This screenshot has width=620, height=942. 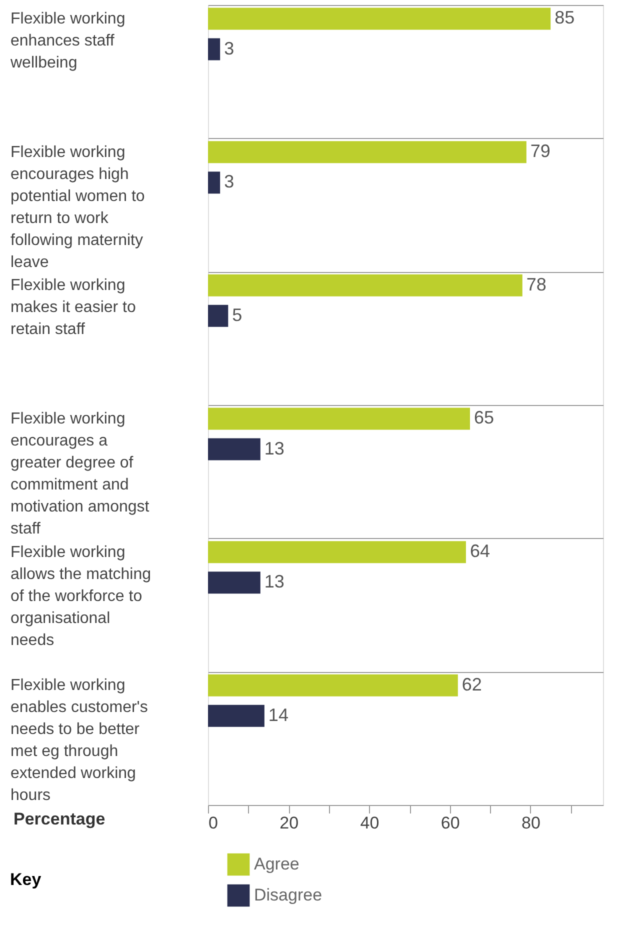 What do you see at coordinates (60, 819) in the screenshot?
I see `x-axis-title: Percentage` at bounding box center [60, 819].